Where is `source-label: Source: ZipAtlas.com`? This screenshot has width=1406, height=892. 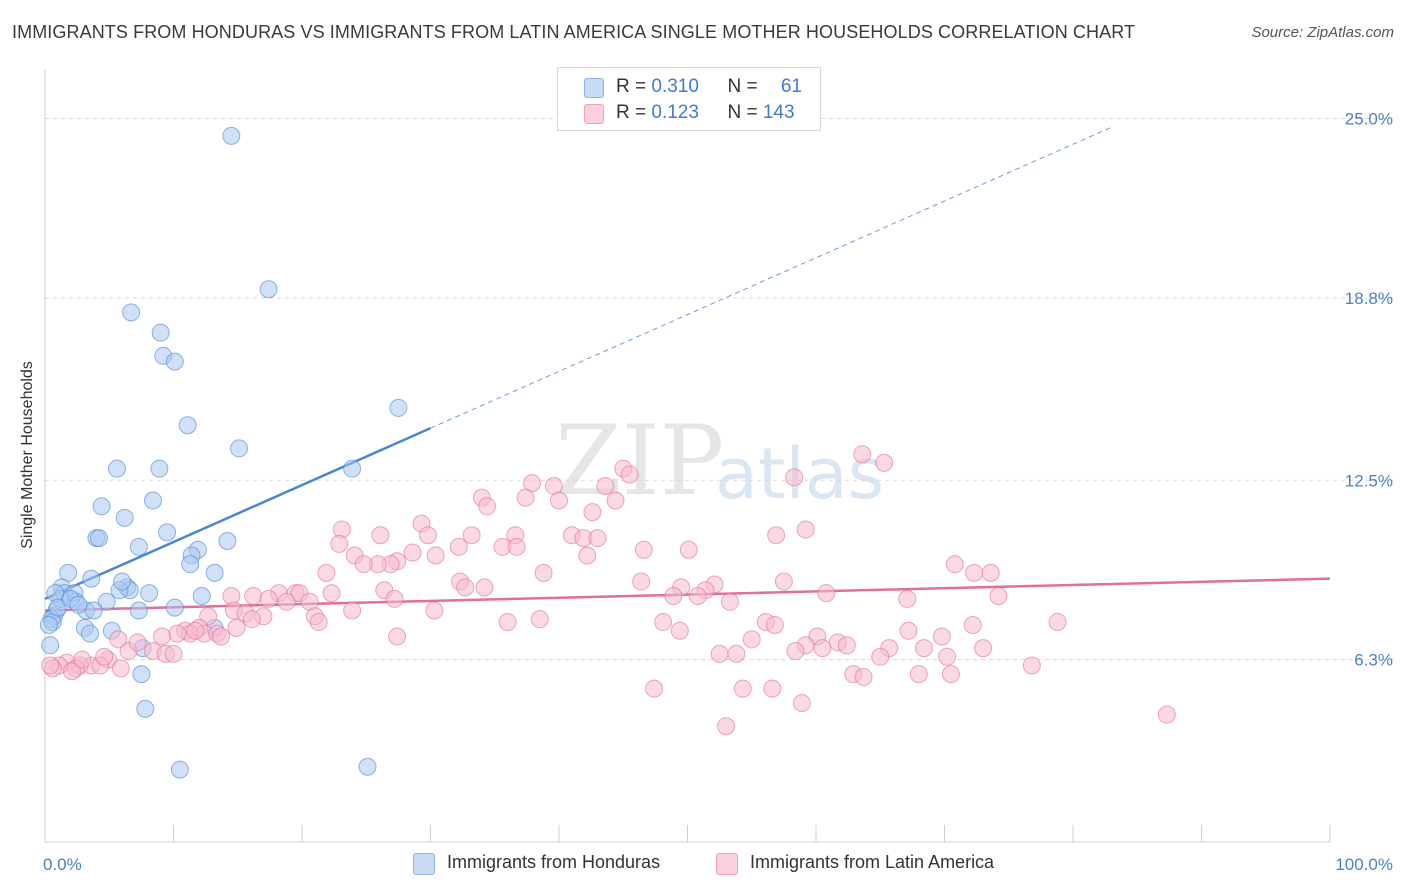 source-label: Source: ZipAtlas.com is located at coordinates (1322, 32).